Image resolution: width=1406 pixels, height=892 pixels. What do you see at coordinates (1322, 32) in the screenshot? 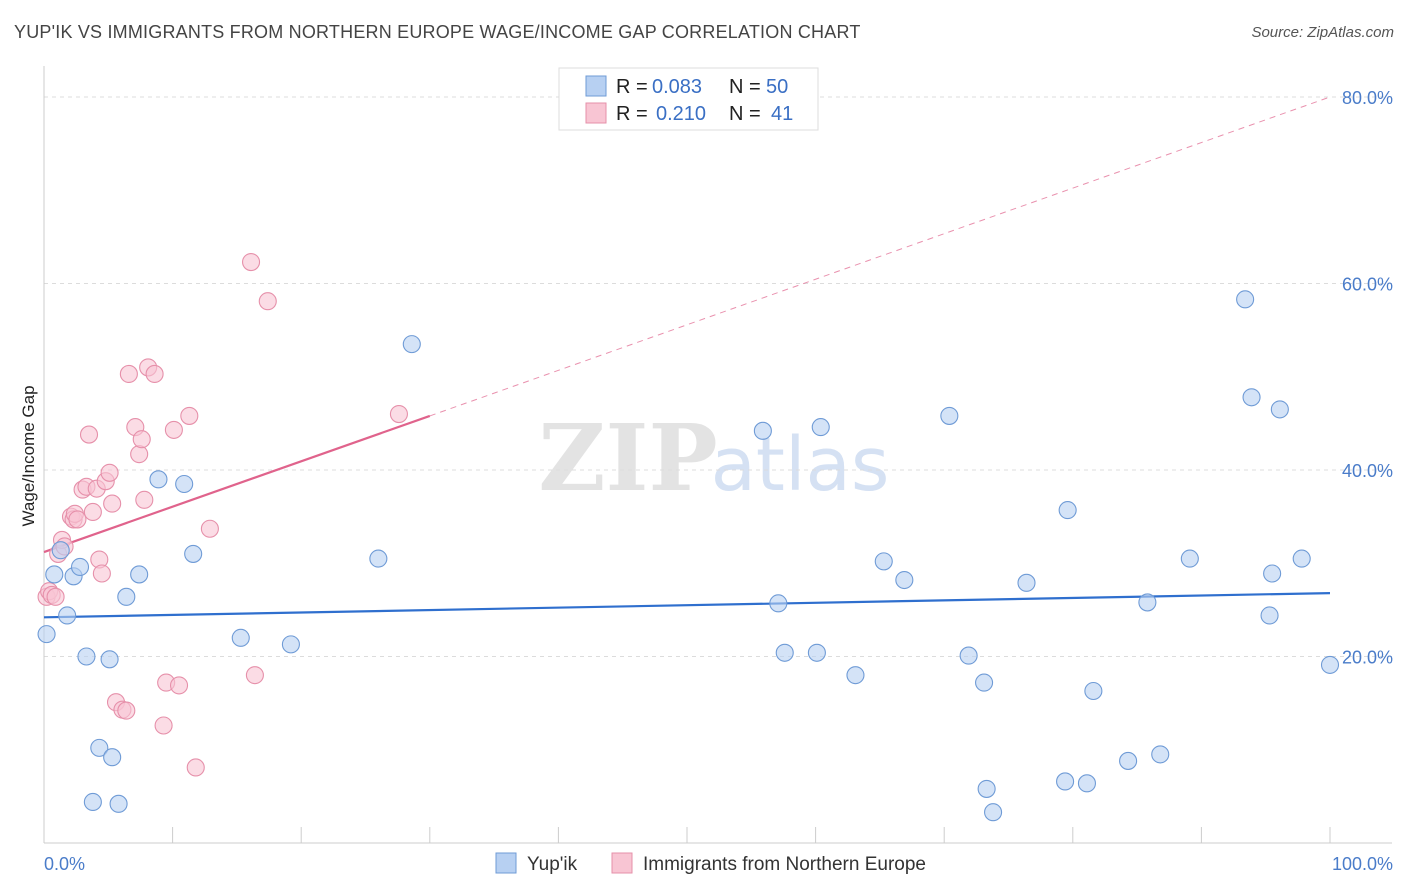
I see `source-label: Source: ZipAtlas.com` at bounding box center [1322, 32].